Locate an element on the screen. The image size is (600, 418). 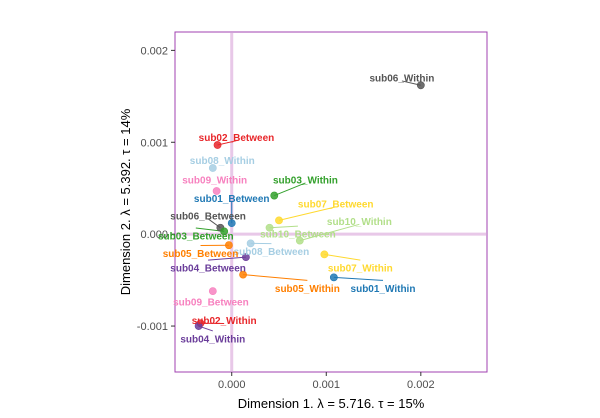
point-sub01_Between is located at coordinates (231, 223).